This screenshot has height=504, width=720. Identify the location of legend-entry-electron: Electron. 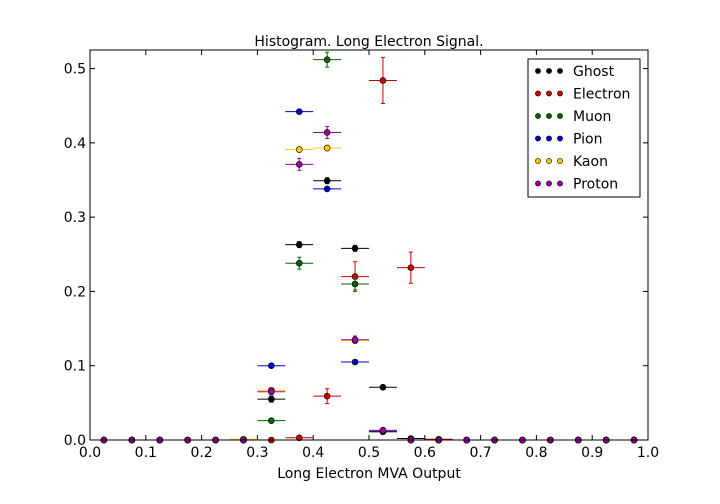
(582, 95).